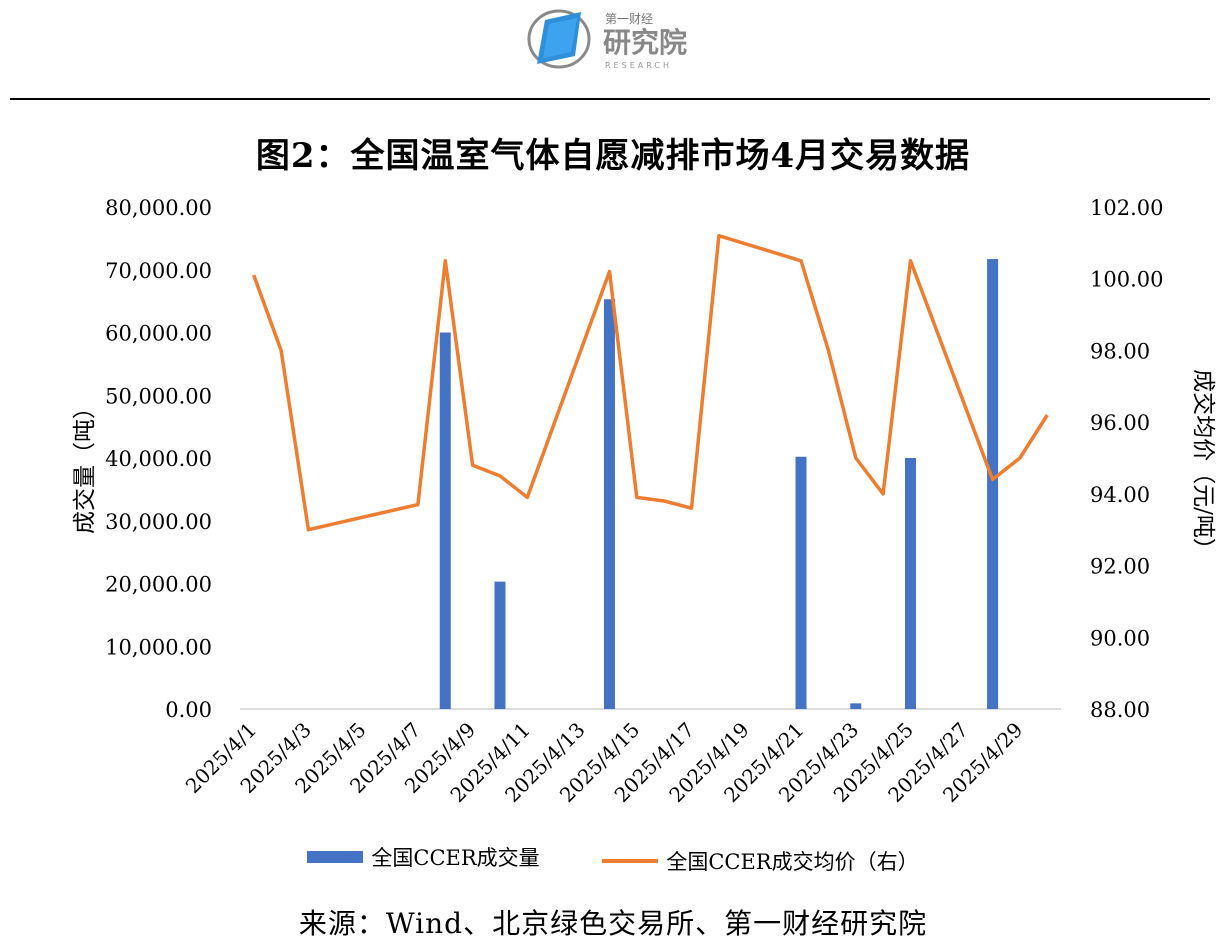 The image size is (1226, 948). What do you see at coordinates (455, 858) in the screenshot?
I see `legend-label-volume: 全国CCER成交量` at bounding box center [455, 858].